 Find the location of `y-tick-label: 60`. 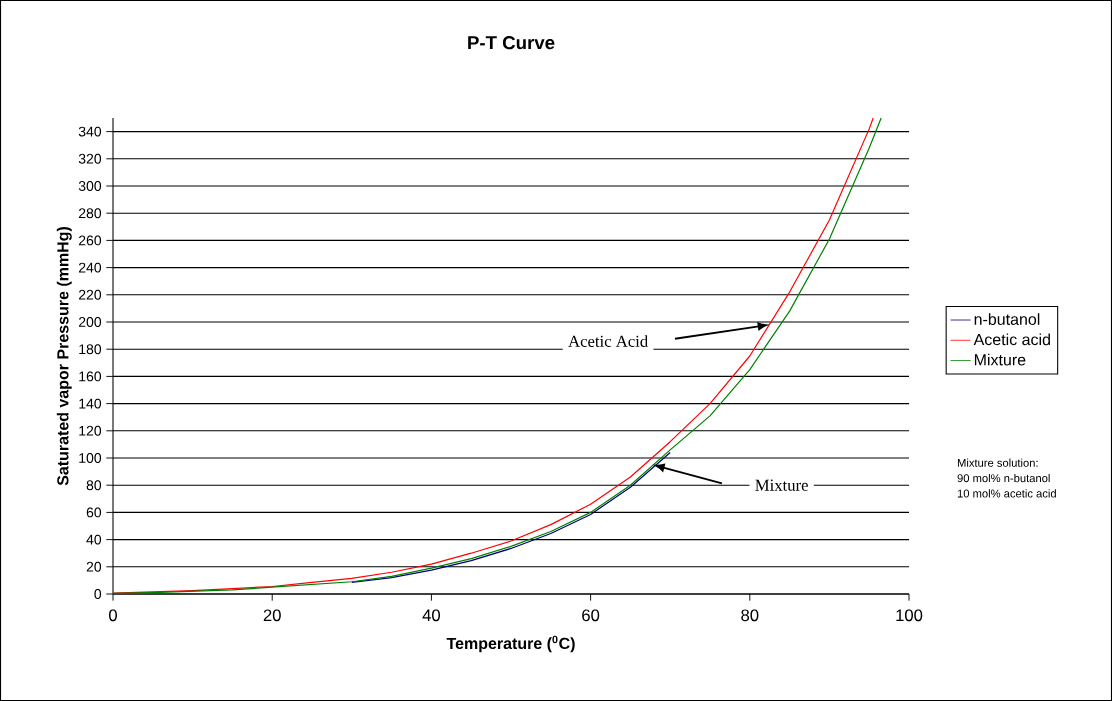

y-tick-label: 60 is located at coordinates (94, 512).